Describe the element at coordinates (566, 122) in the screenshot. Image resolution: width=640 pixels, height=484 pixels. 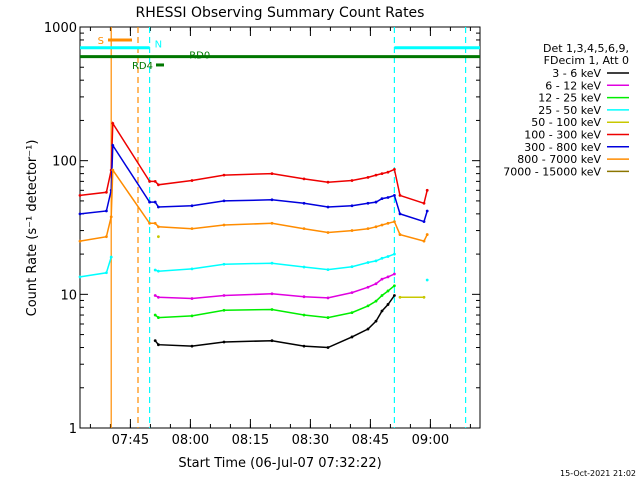
I see `legend-entry-label: 50 - 100 keV` at that location.